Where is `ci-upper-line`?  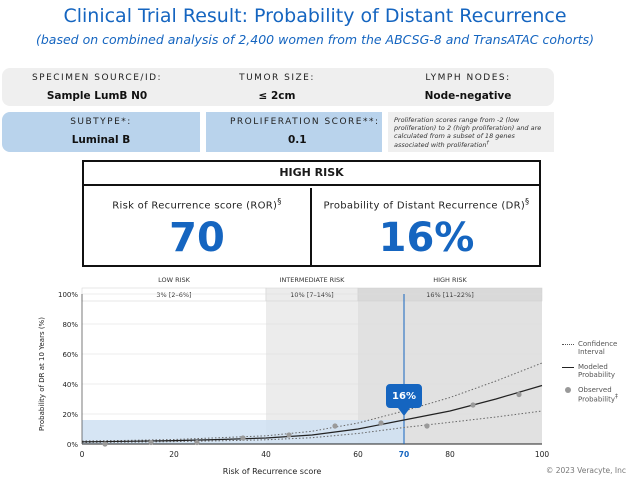 ci-upper-line is located at coordinates (312, 402).